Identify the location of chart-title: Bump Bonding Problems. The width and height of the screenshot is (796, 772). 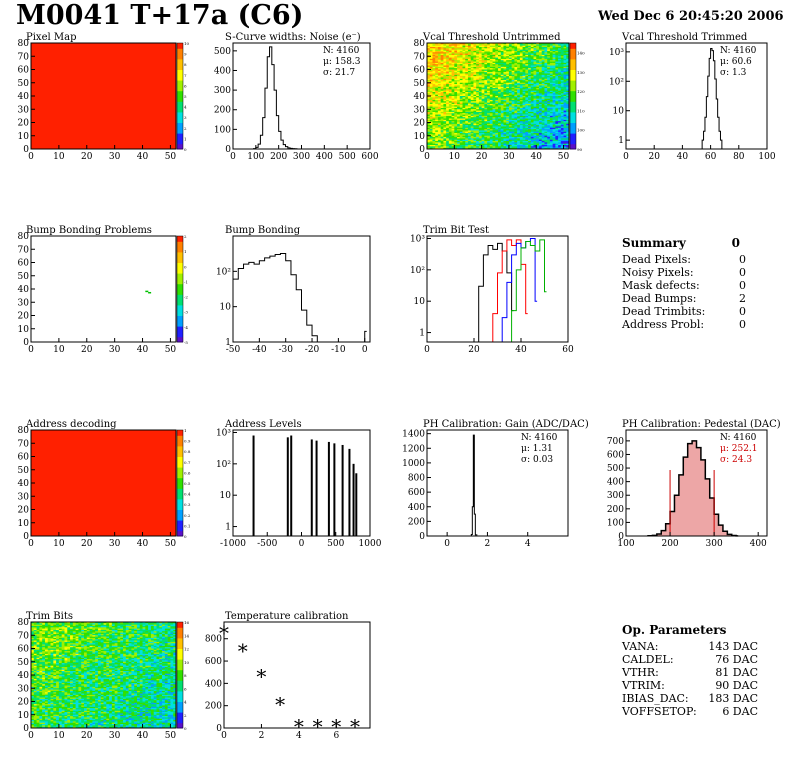
(89, 230).